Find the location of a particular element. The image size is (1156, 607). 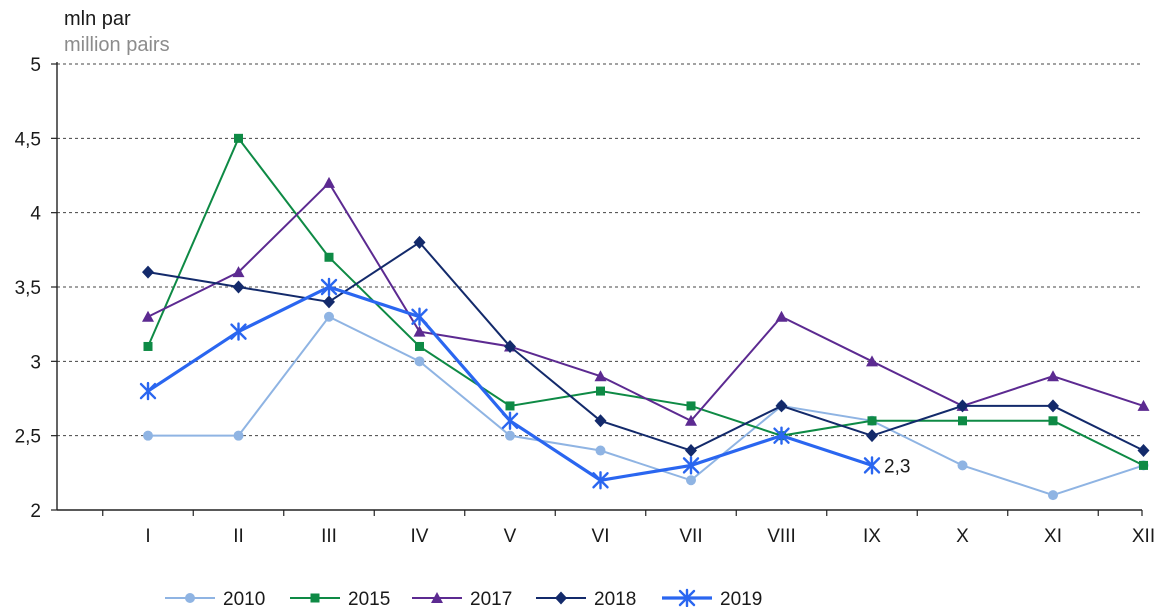

legend-label: 2010 is located at coordinates (244, 598).